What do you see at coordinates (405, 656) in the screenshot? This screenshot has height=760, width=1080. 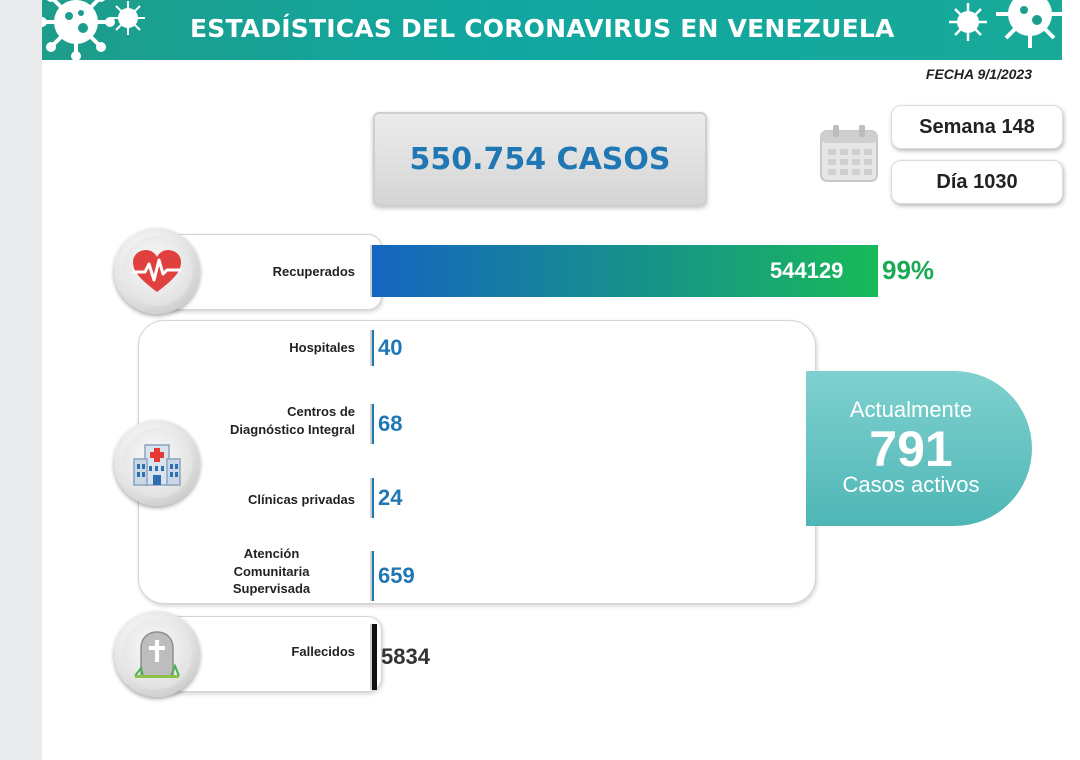 I see `data-label-5: 5834` at bounding box center [405, 656].